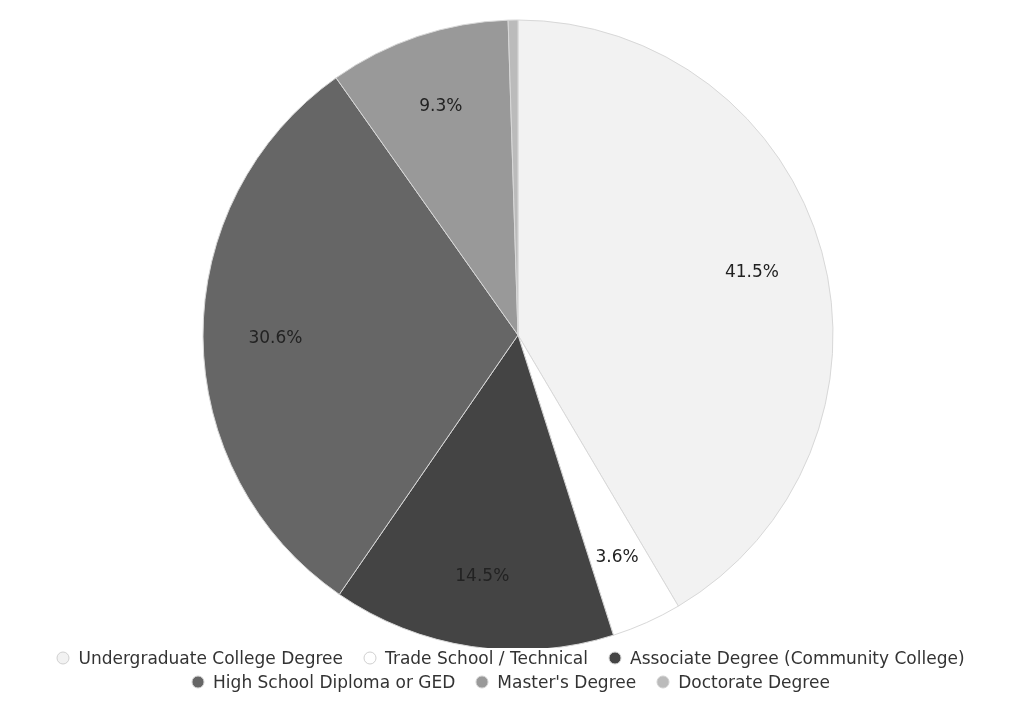 The image size is (1021, 715). I want to click on data-label: 30.6%, so click(275, 336).